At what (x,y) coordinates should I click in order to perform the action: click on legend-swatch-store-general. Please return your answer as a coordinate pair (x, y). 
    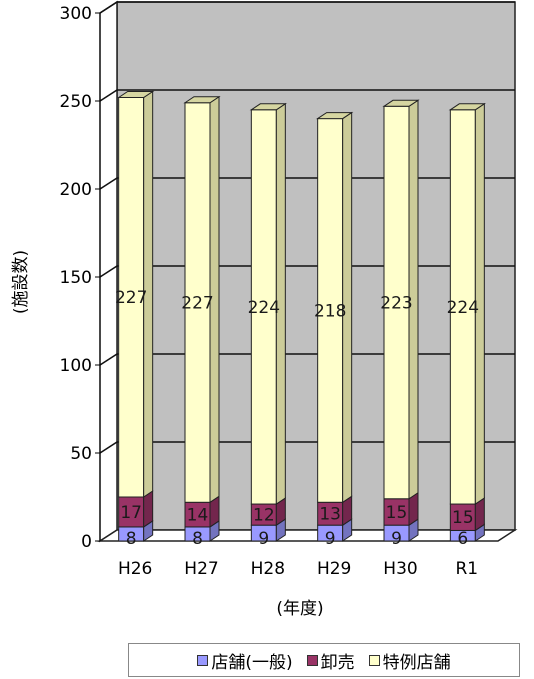
    Looking at the image, I should click on (203, 660).